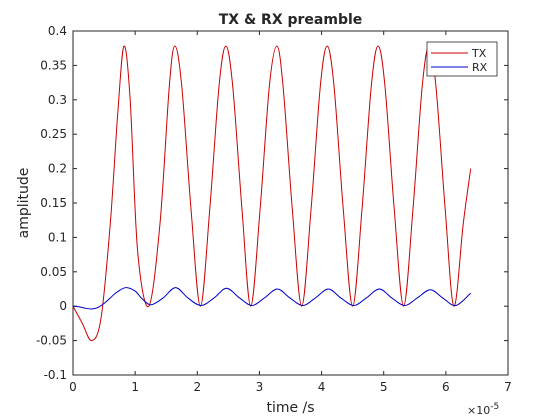 This screenshot has width=560, height=420. I want to click on y-tick-label: 0.05, so click(53, 272).